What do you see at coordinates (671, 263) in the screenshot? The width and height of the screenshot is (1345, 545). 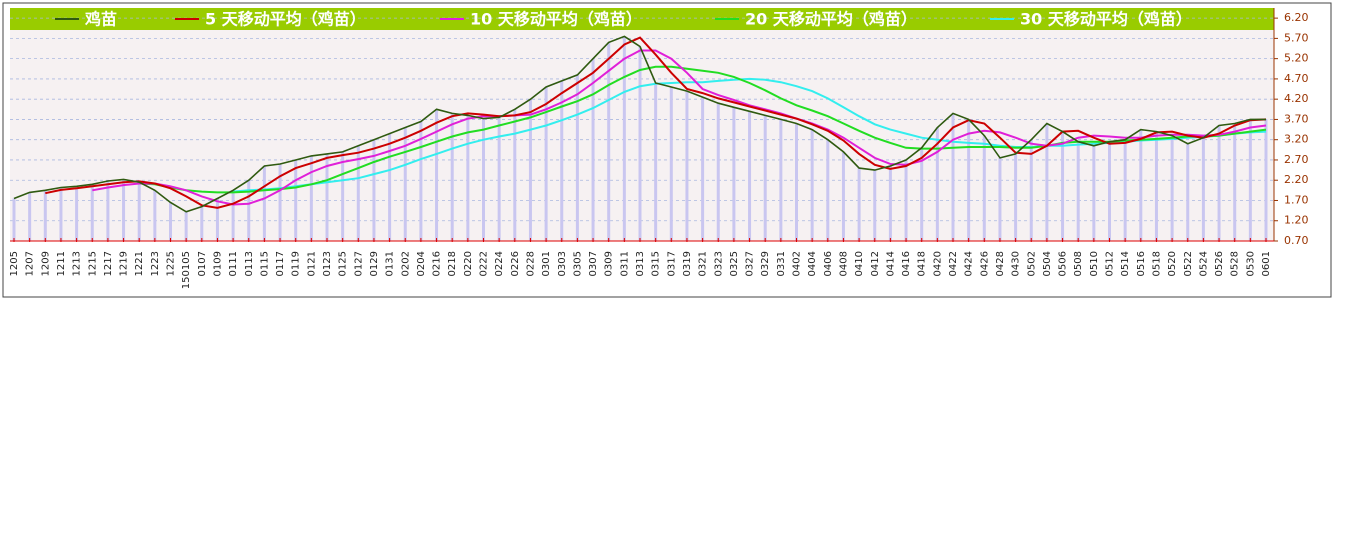 I see `x-tick-label: 0317` at bounding box center [671, 263].